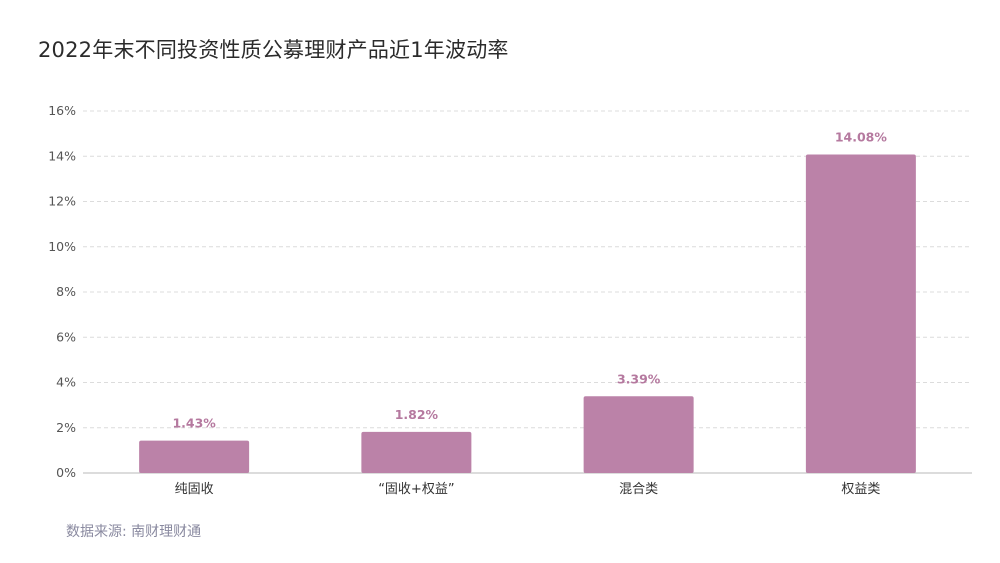 Image resolution: width=1000 pixels, height=563 pixels. What do you see at coordinates (134, 532) in the screenshot?
I see `source-note: 数据来源: 南财理财通` at bounding box center [134, 532].